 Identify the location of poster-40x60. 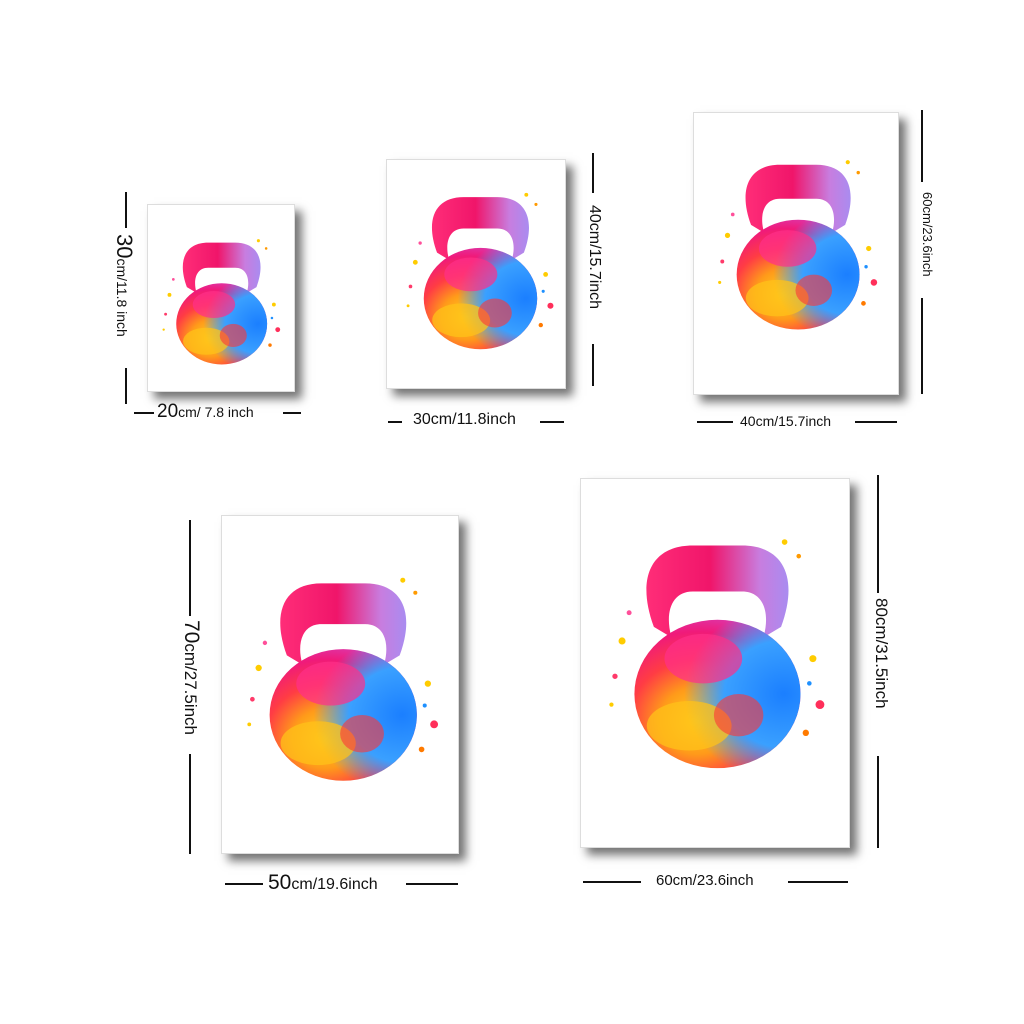
(796, 253).